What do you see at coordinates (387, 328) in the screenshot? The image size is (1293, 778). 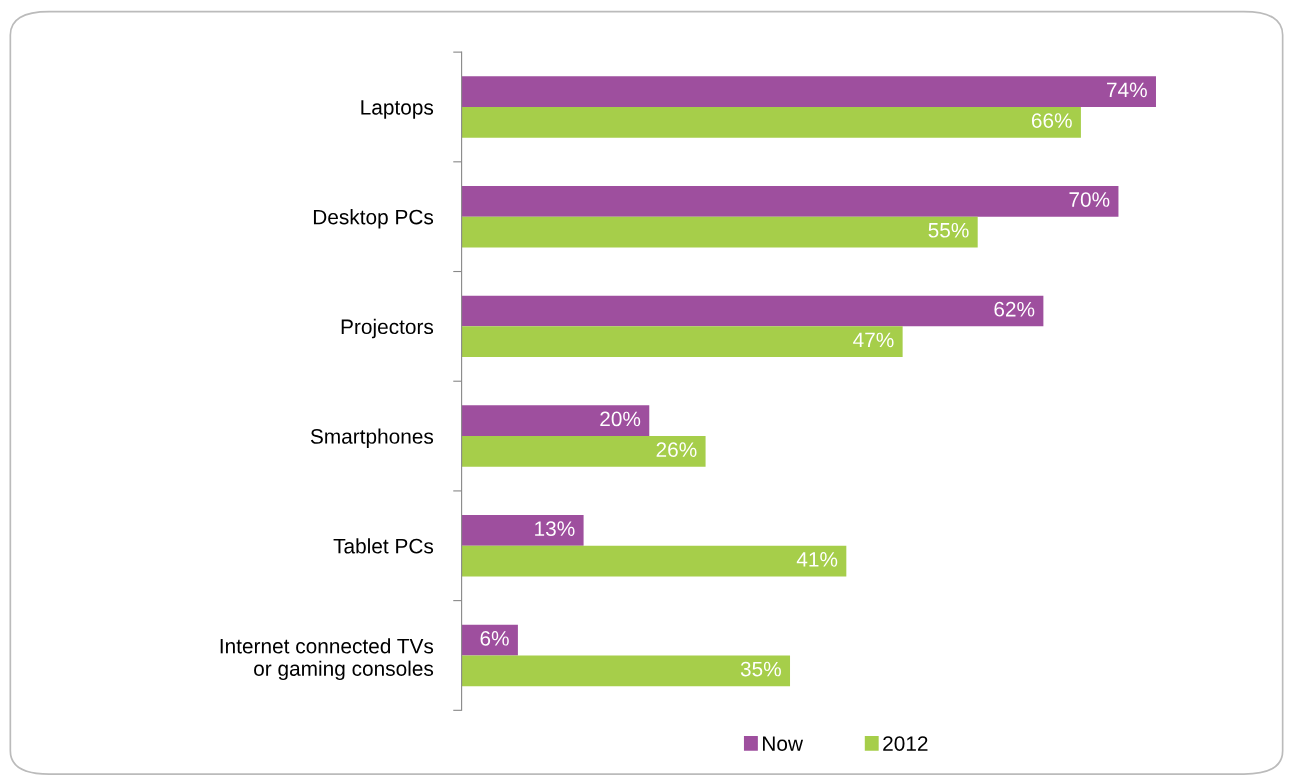 I see `y-tick-label: Projectors` at bounding box center [387, 328].